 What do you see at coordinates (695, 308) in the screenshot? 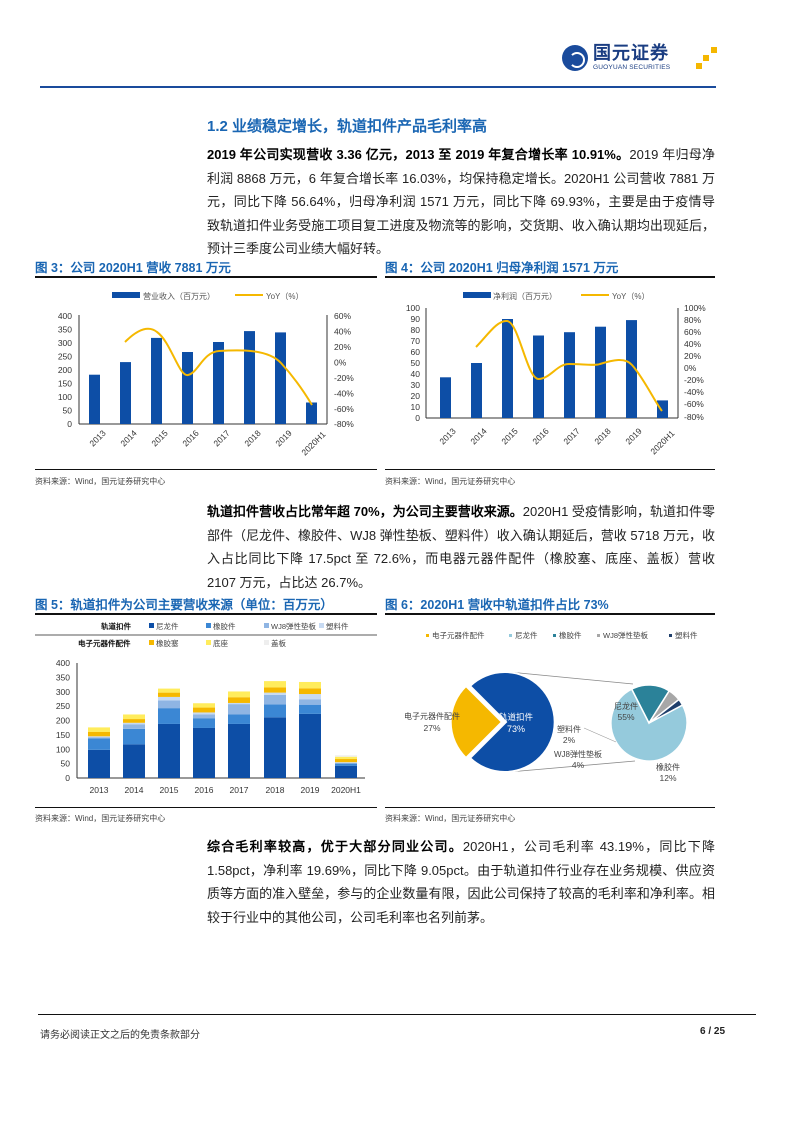
I see `svg-text: 100%` at bounding box center [695, 308].